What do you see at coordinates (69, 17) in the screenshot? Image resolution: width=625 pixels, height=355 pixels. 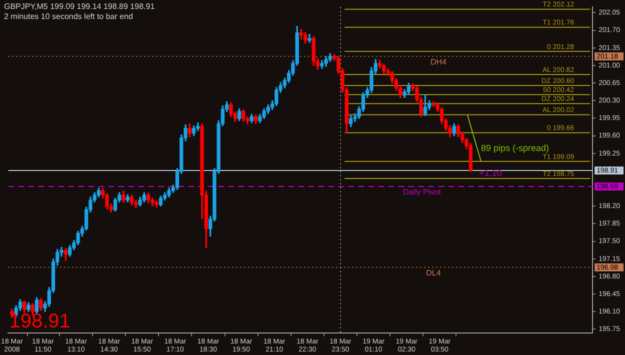 I see `text: 2 minutes 10 seconds left to bar end` at bounding box center [69, 17].